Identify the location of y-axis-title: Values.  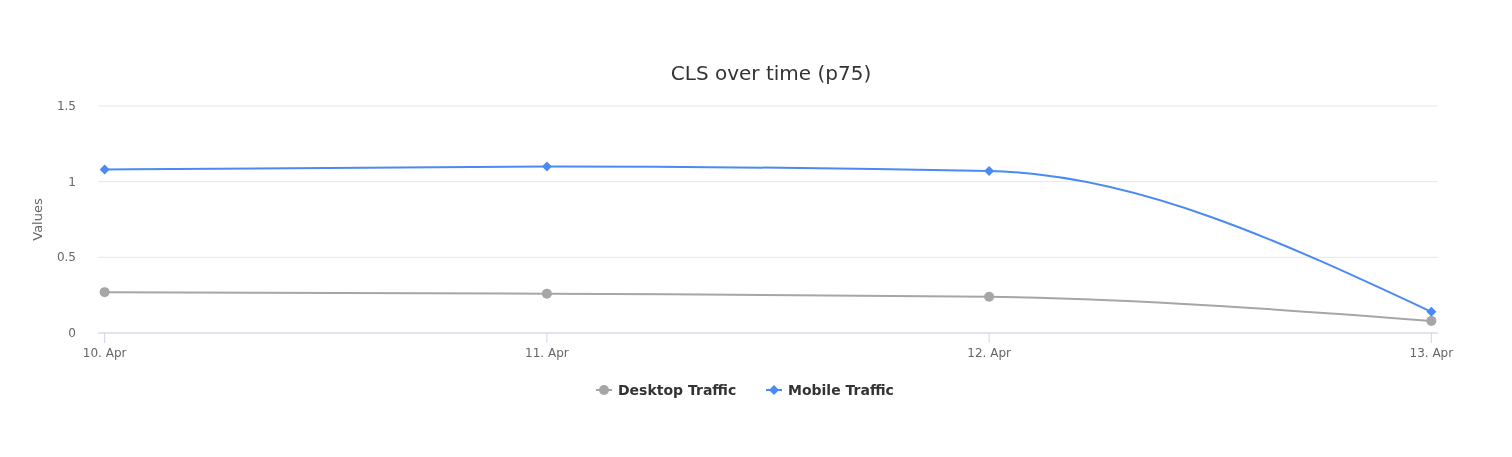
(37, 219).